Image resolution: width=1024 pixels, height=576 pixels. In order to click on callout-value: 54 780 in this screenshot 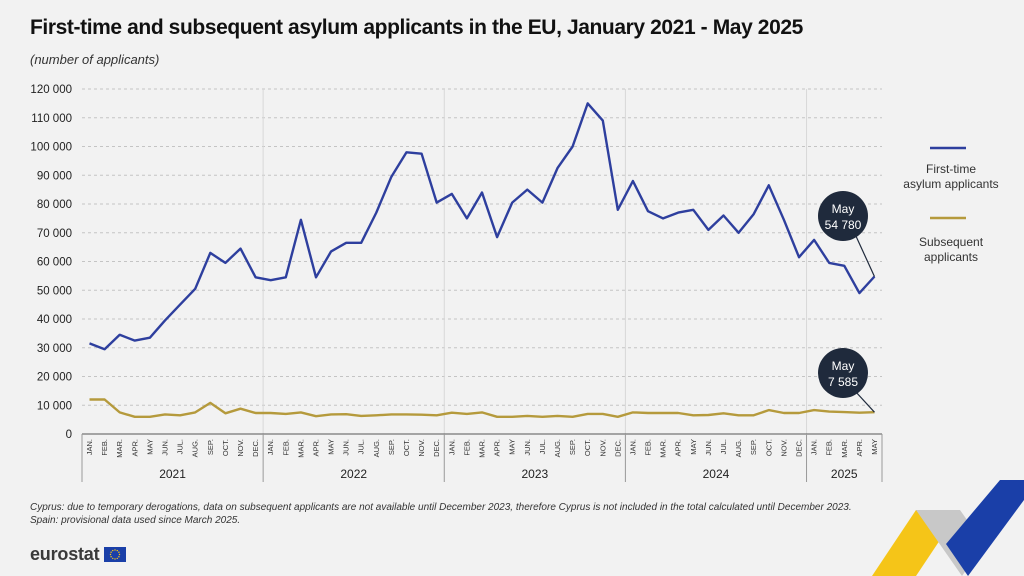, I will do `click(843, 225)`.